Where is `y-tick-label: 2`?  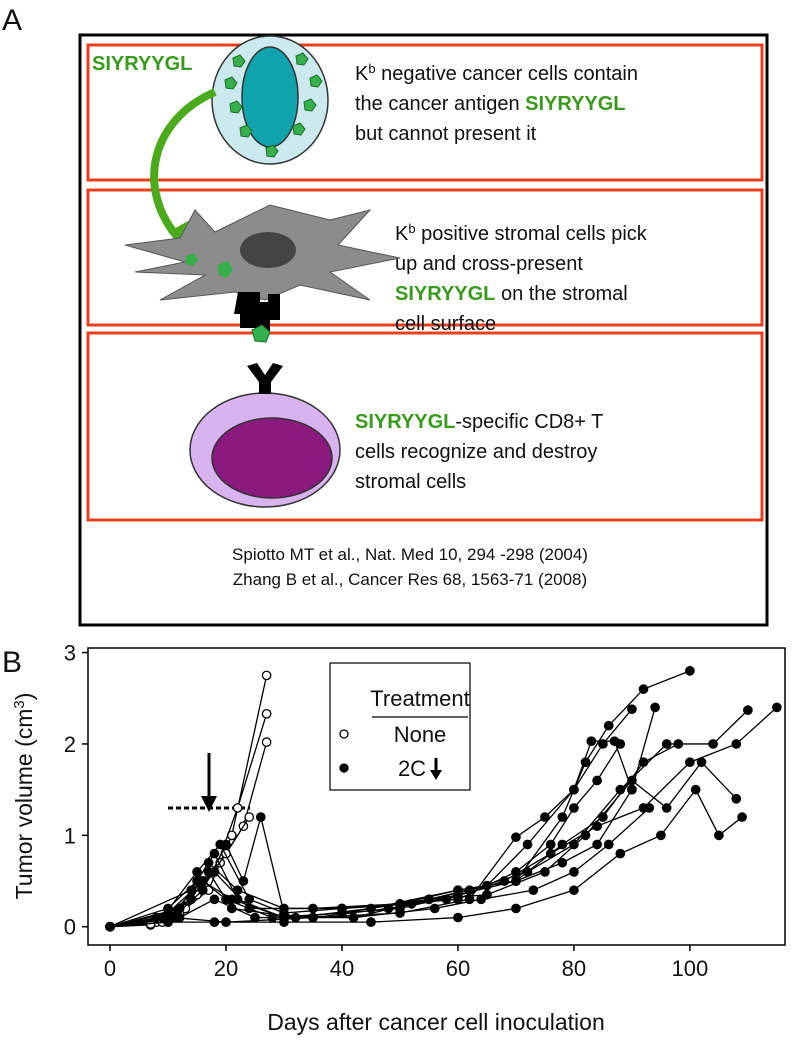
y-tick-label: 2 is located at coordinates (70, 744).